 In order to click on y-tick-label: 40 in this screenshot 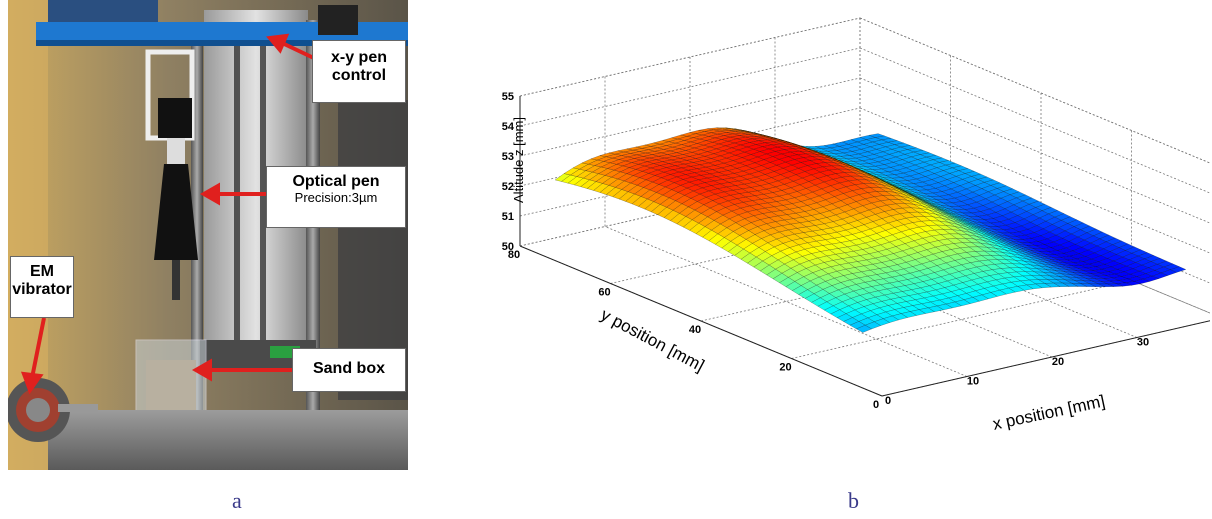, I will do `click(695, 330)`.